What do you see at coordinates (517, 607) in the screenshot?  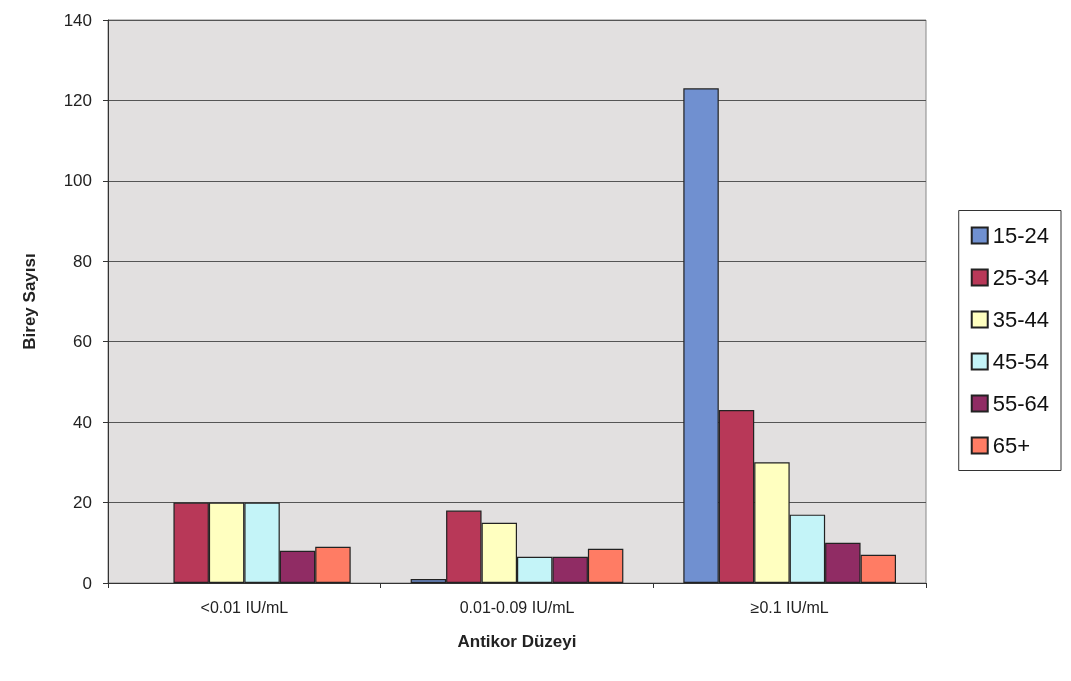 I see `x-tick-label: 0.01-0.09 IU/mL` at bounding box center [517, 607].